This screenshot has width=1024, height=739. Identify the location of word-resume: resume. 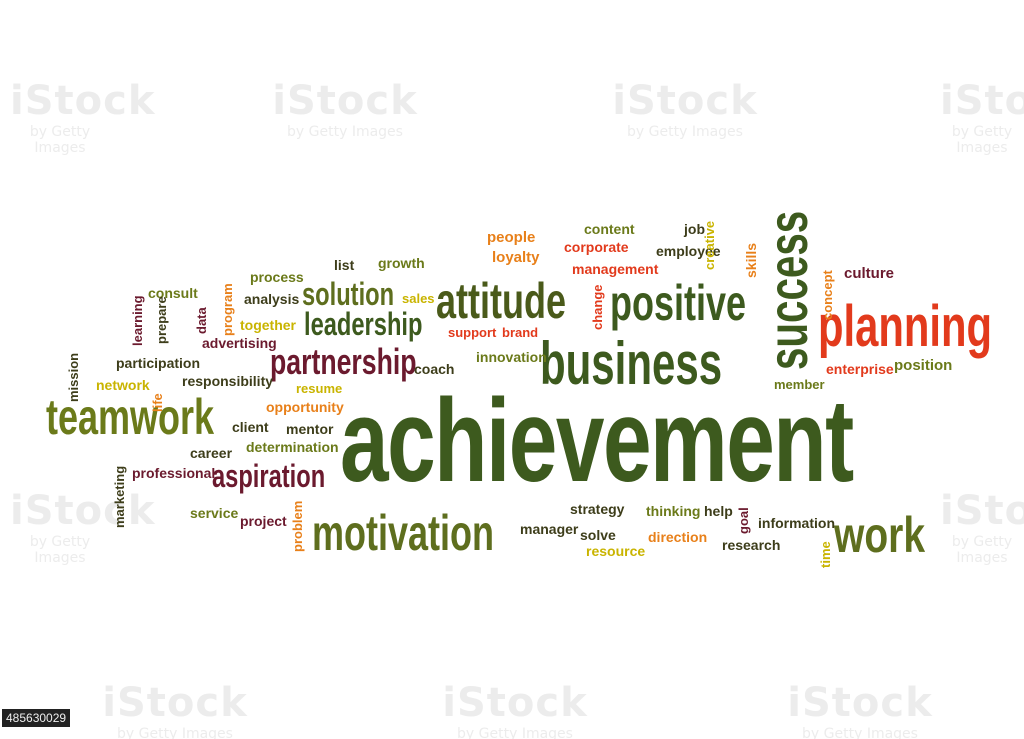
(319, 388).